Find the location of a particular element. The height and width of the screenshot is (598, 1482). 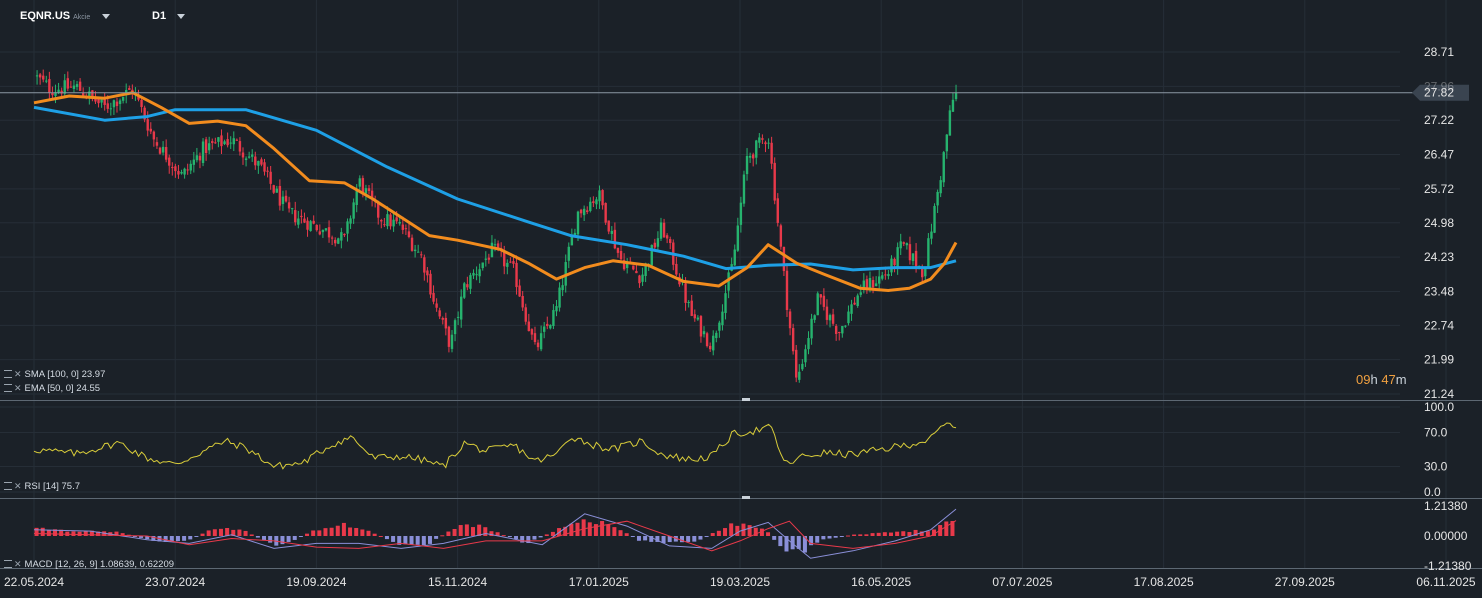

close-icon: ✕ is located at coordinates (18, 486).